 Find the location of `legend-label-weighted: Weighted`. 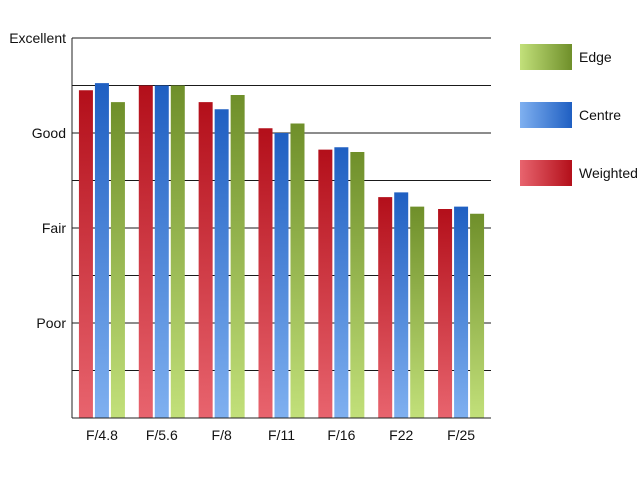

legend-label-weighted: Weighted is located at coordinates (608, 173).